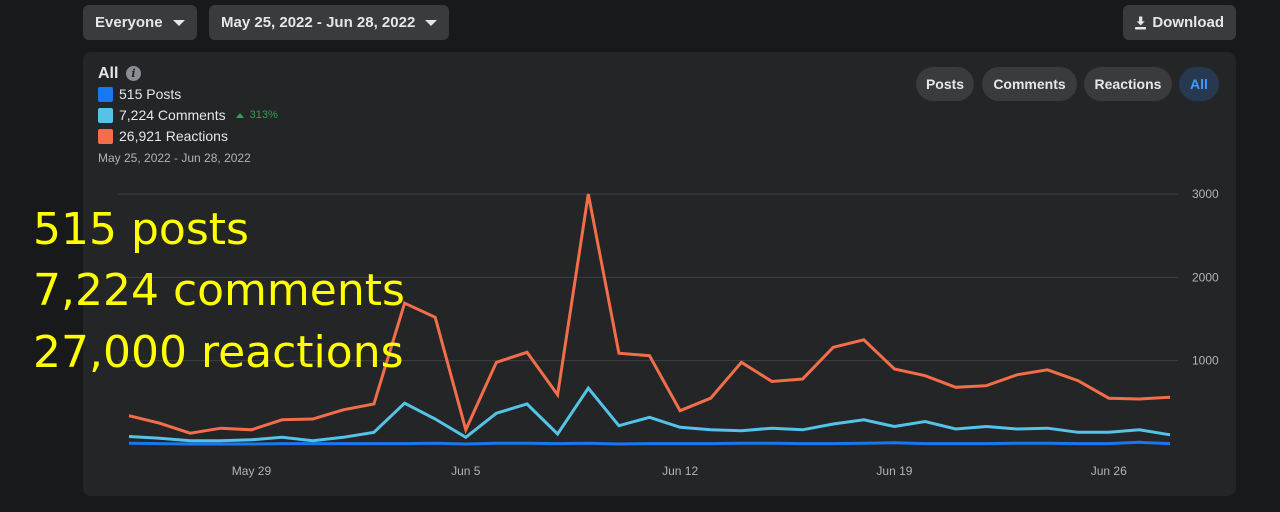  I want to click on legend-swatch-posts, so click(105, 94).